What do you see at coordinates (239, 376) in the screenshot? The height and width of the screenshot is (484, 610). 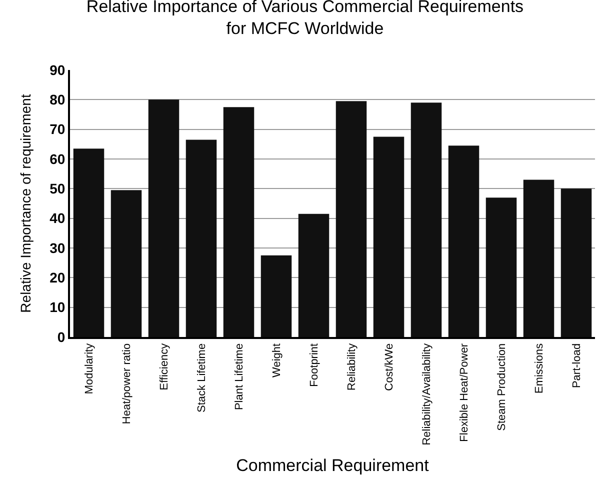 I see `x-tick-label: Plant Lifetime` at bounding box center [239, 376].